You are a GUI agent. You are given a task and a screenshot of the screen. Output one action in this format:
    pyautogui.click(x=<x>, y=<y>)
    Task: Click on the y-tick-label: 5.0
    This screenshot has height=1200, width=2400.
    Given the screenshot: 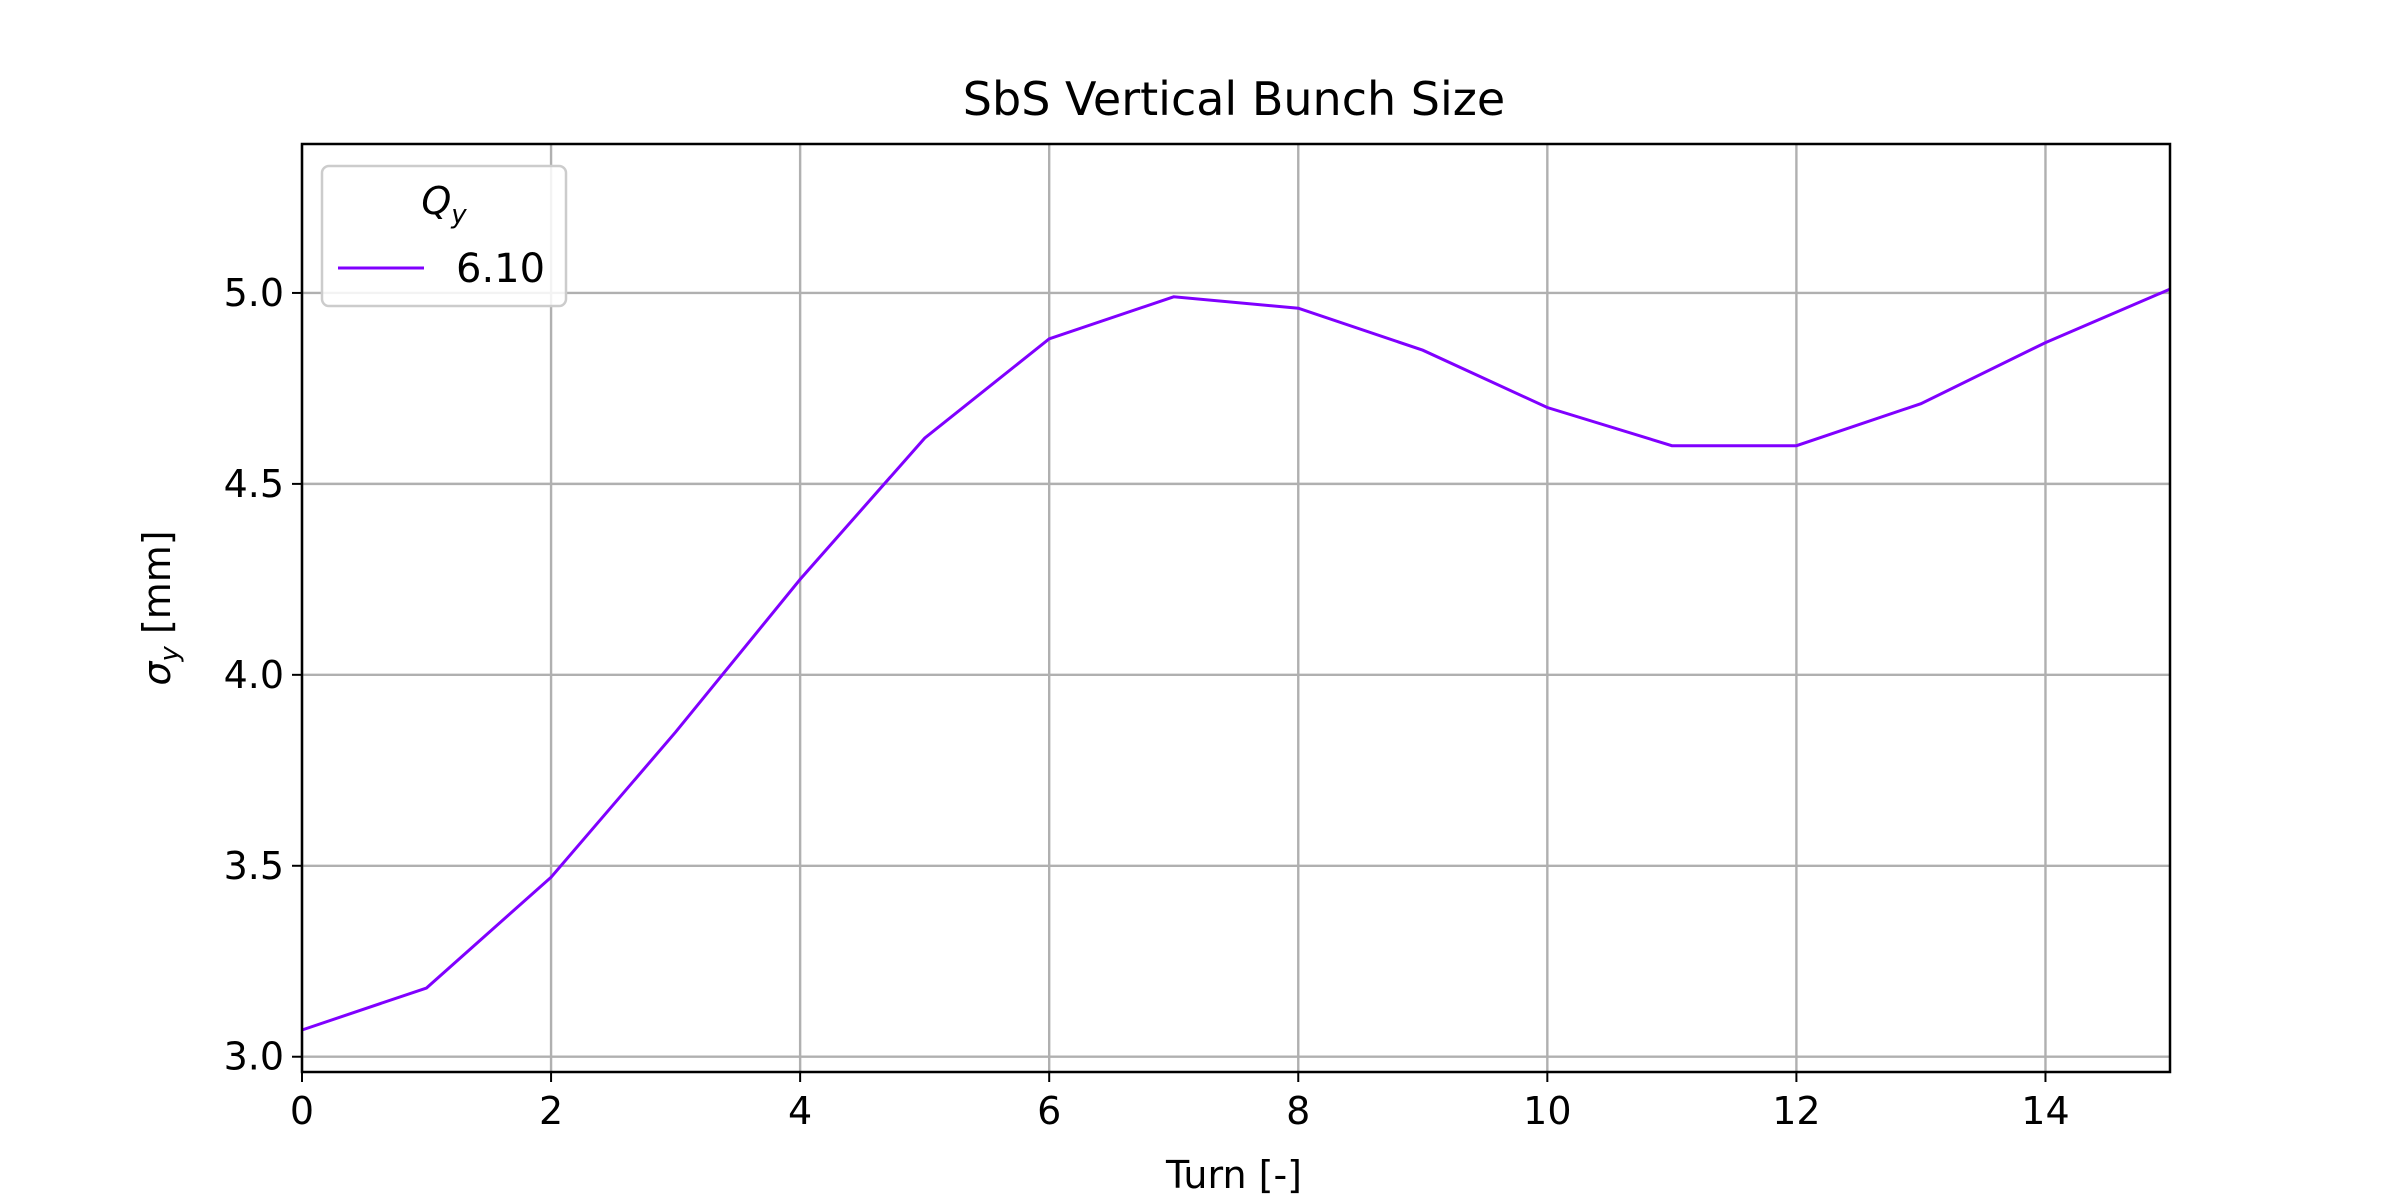 What is the action you would take?
    pyautogui.click(x=254, y=293)
    